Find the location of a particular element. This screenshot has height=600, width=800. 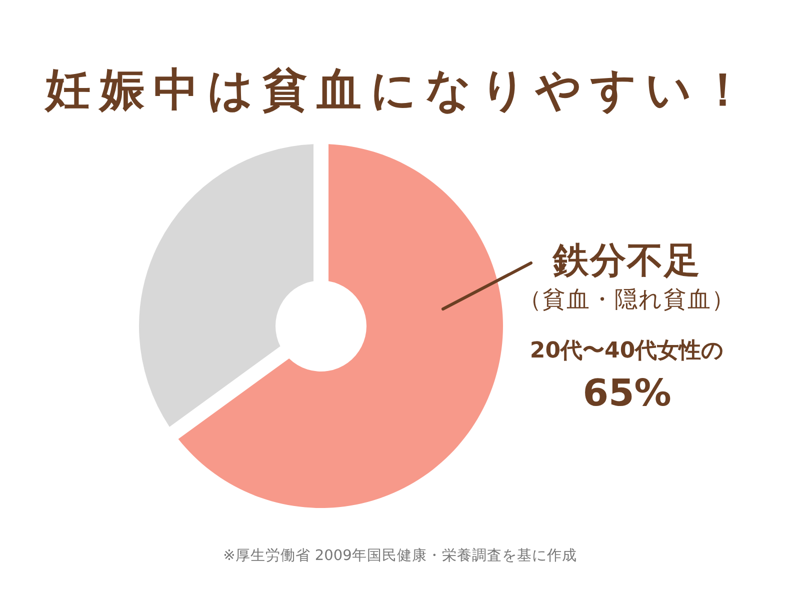

text: （貧血・隠れ貧血） is located at coordinates (627, 299).